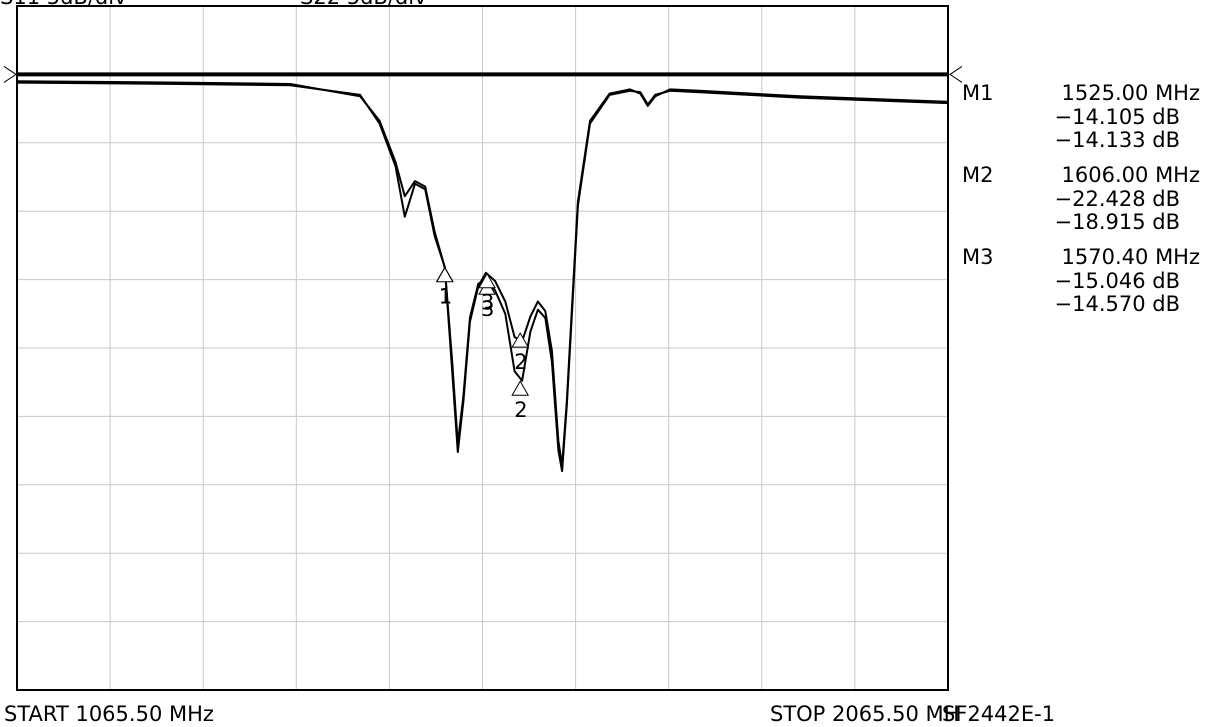 The height and width of the screenshot is (727, 1209). Describe the element at coordinates (977, 175) in the screenshot. I see `marker-name: M2` at that location.